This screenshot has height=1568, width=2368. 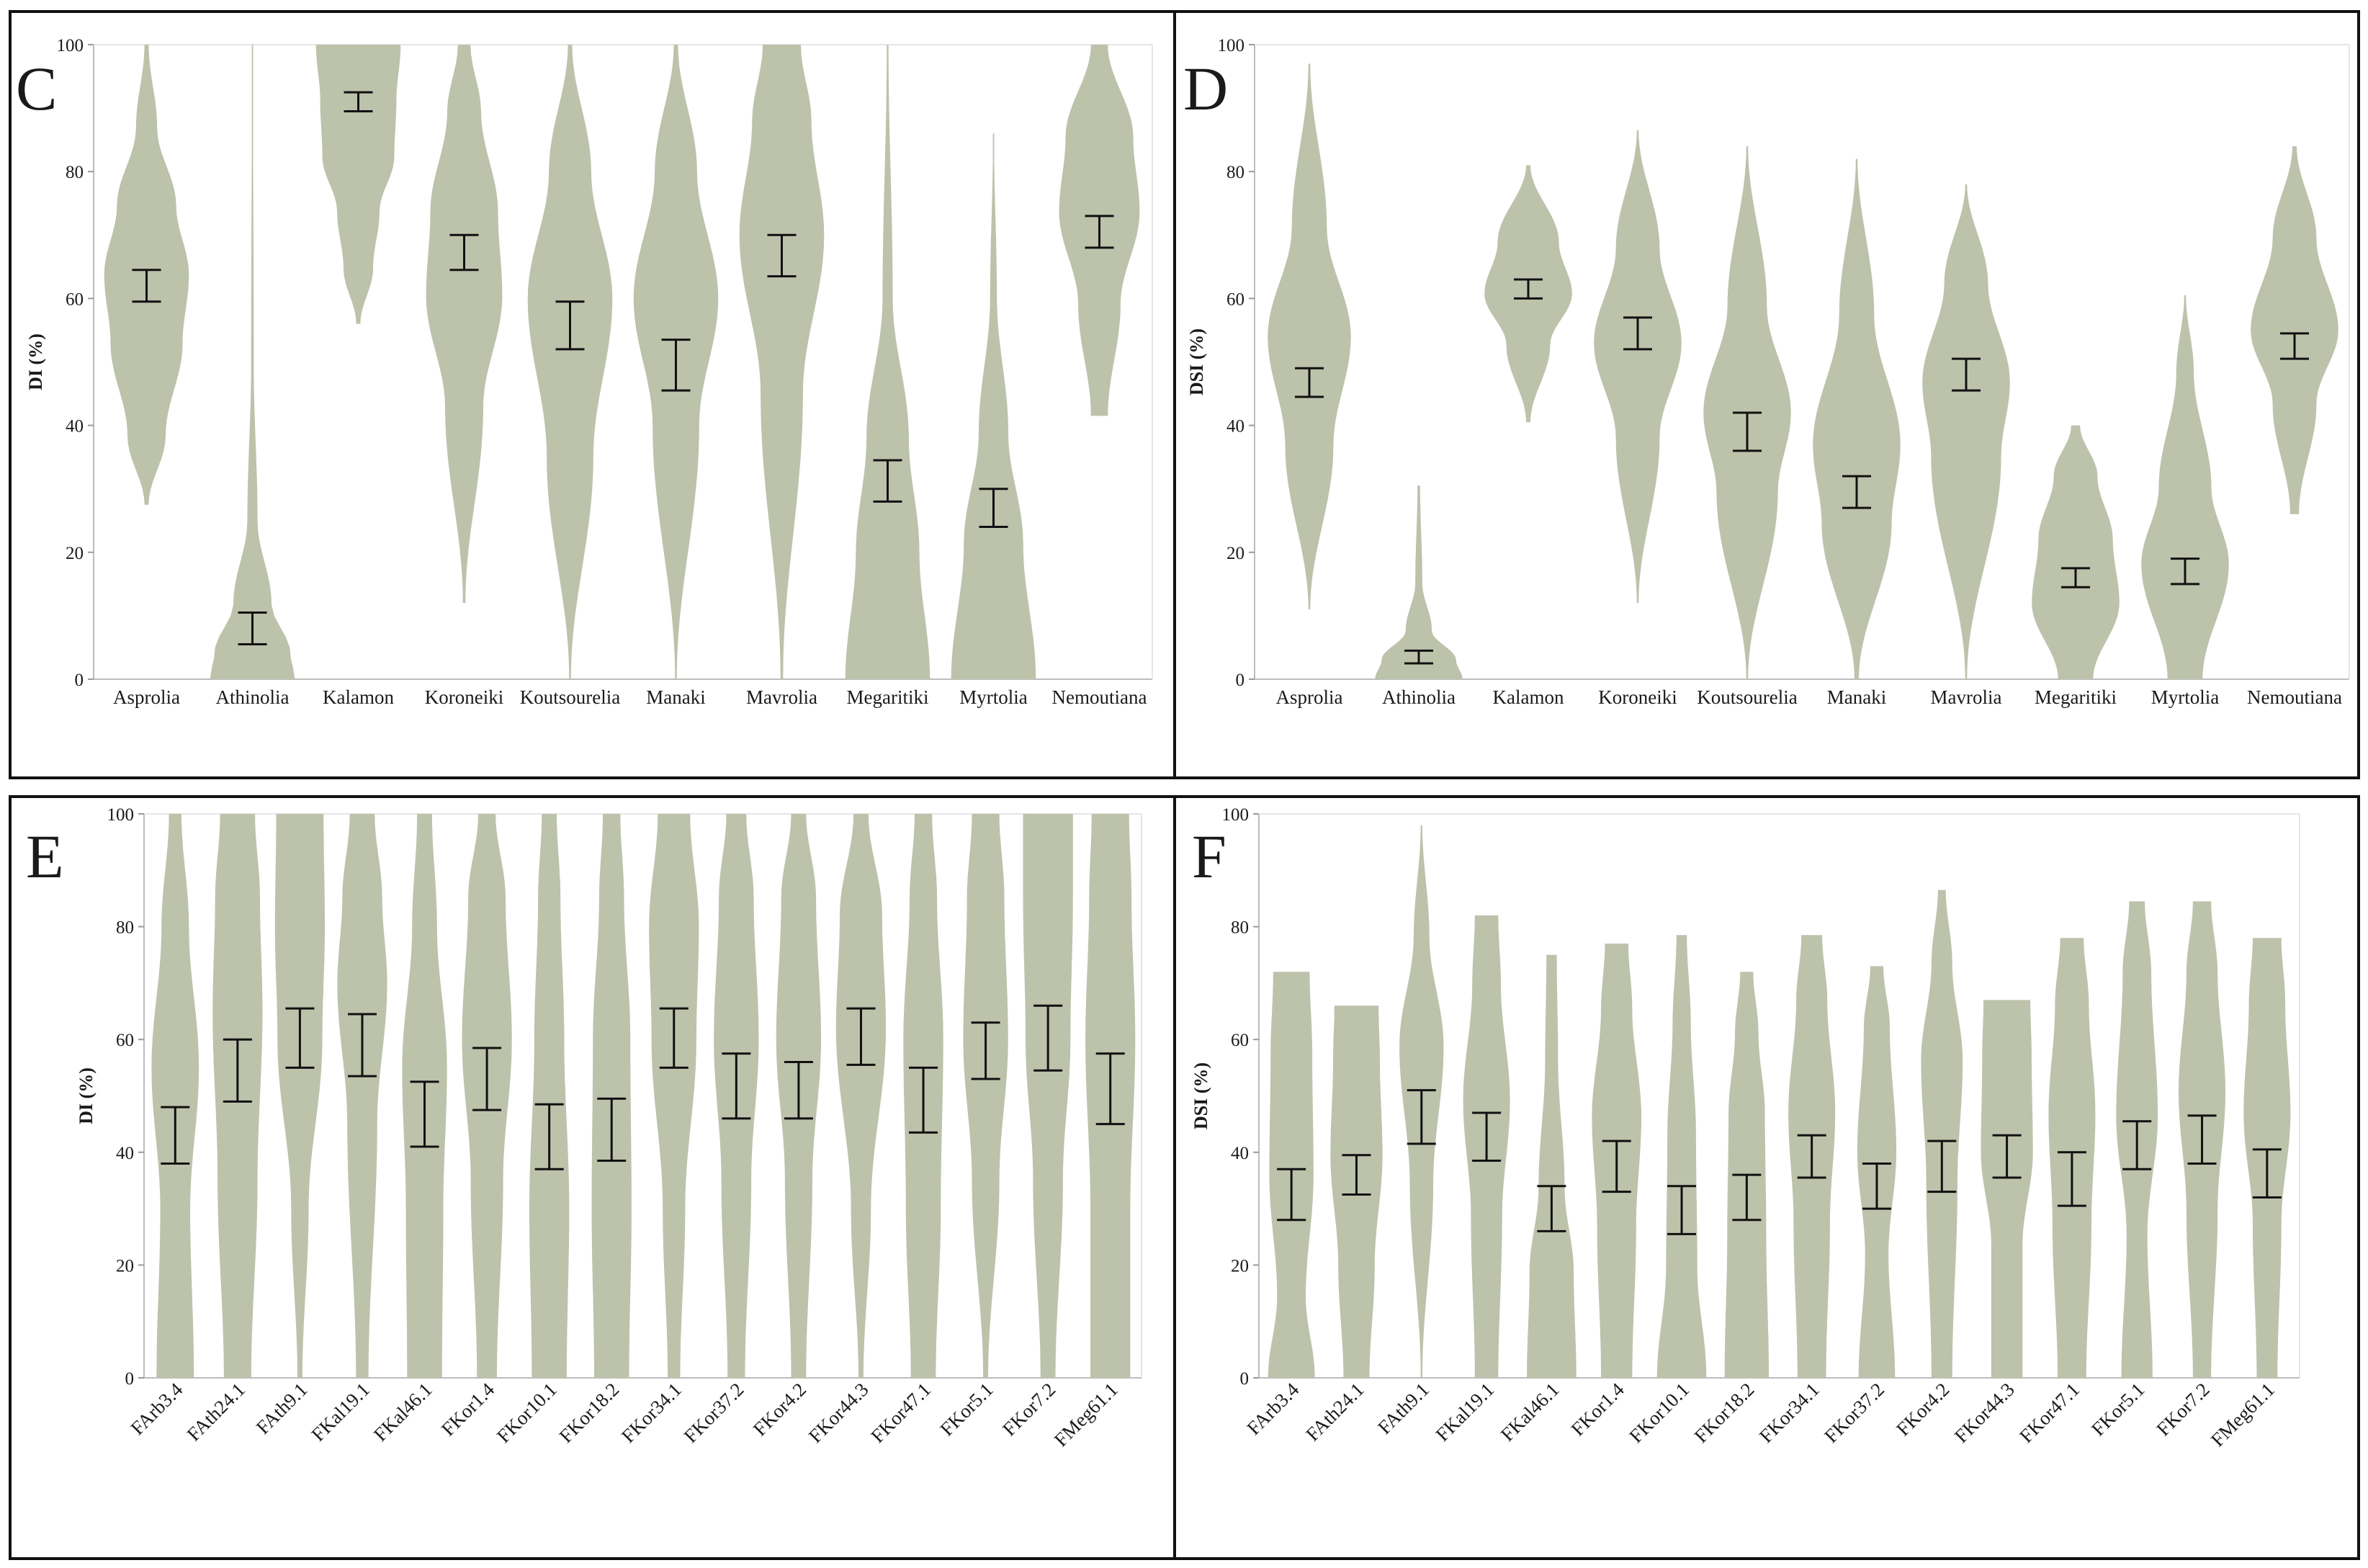 What do you see at coordinates (37, 88) in the screenshot?
I see `panel-letter: C` at bounding box center [37, 88].